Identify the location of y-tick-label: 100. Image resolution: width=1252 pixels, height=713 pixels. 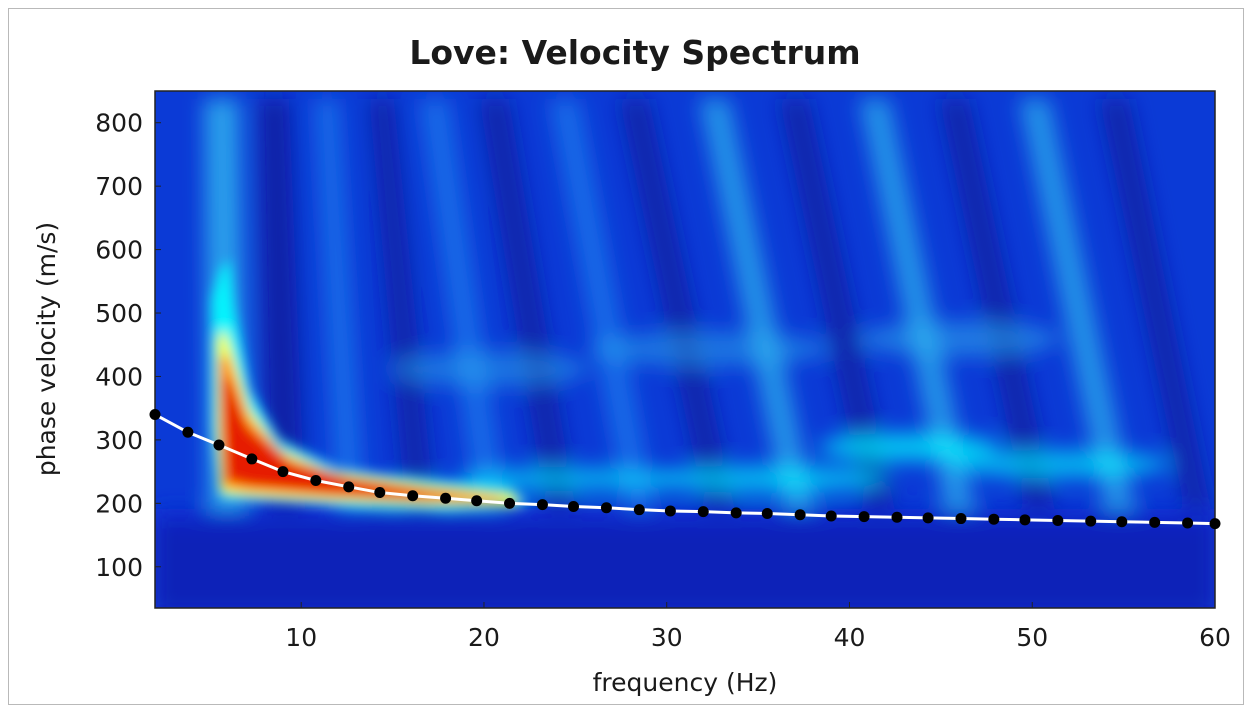
(119, 567).